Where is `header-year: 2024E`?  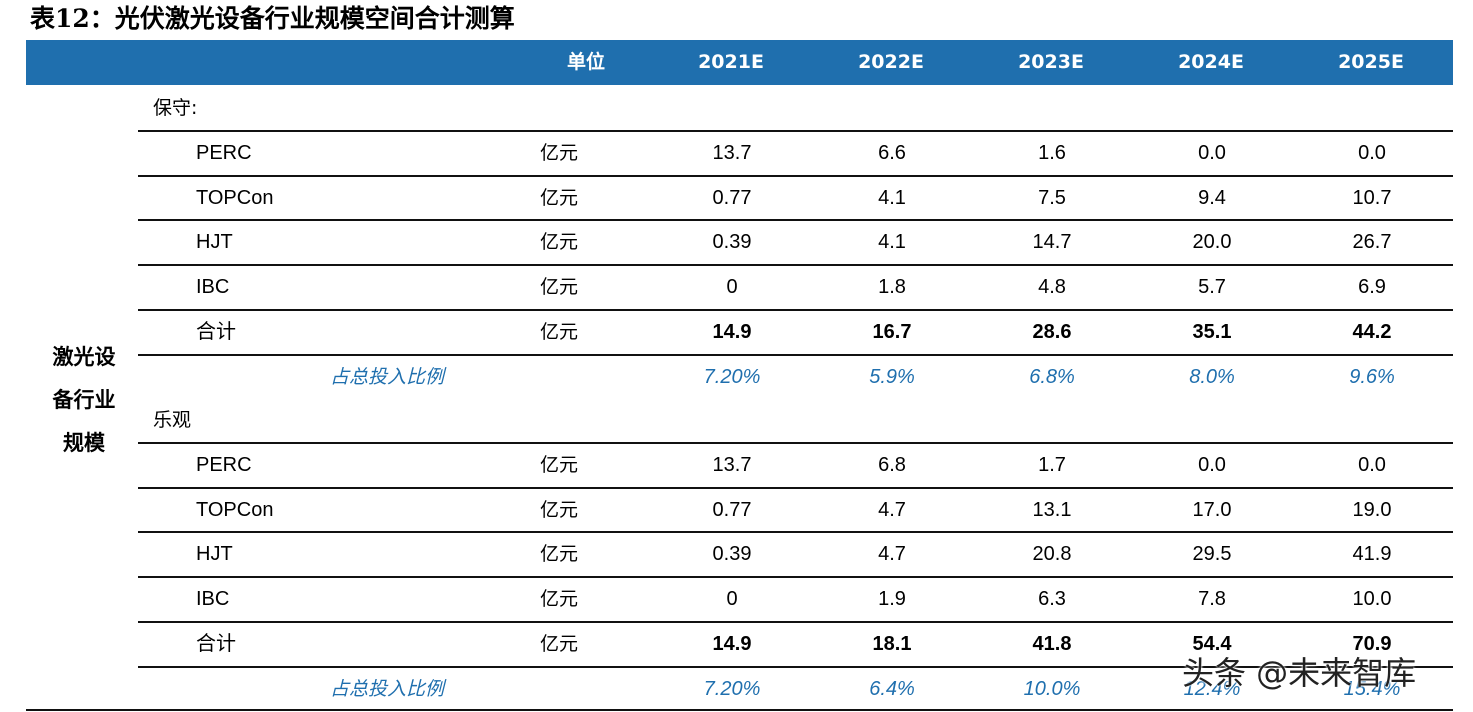
header-year: 2024E is located at coordinates (1211, 62).